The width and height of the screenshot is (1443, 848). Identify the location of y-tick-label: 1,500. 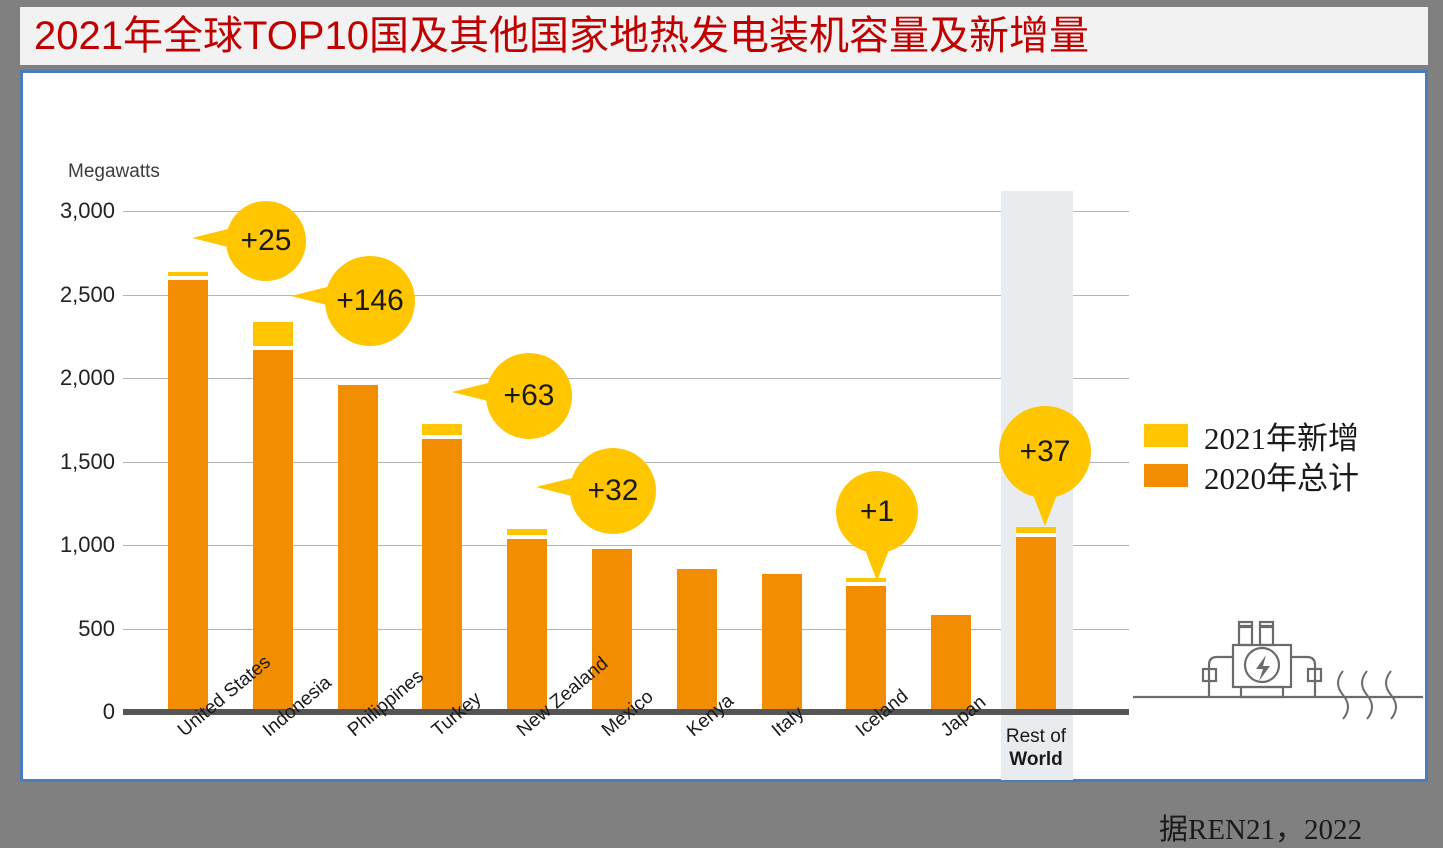
(87, 461).